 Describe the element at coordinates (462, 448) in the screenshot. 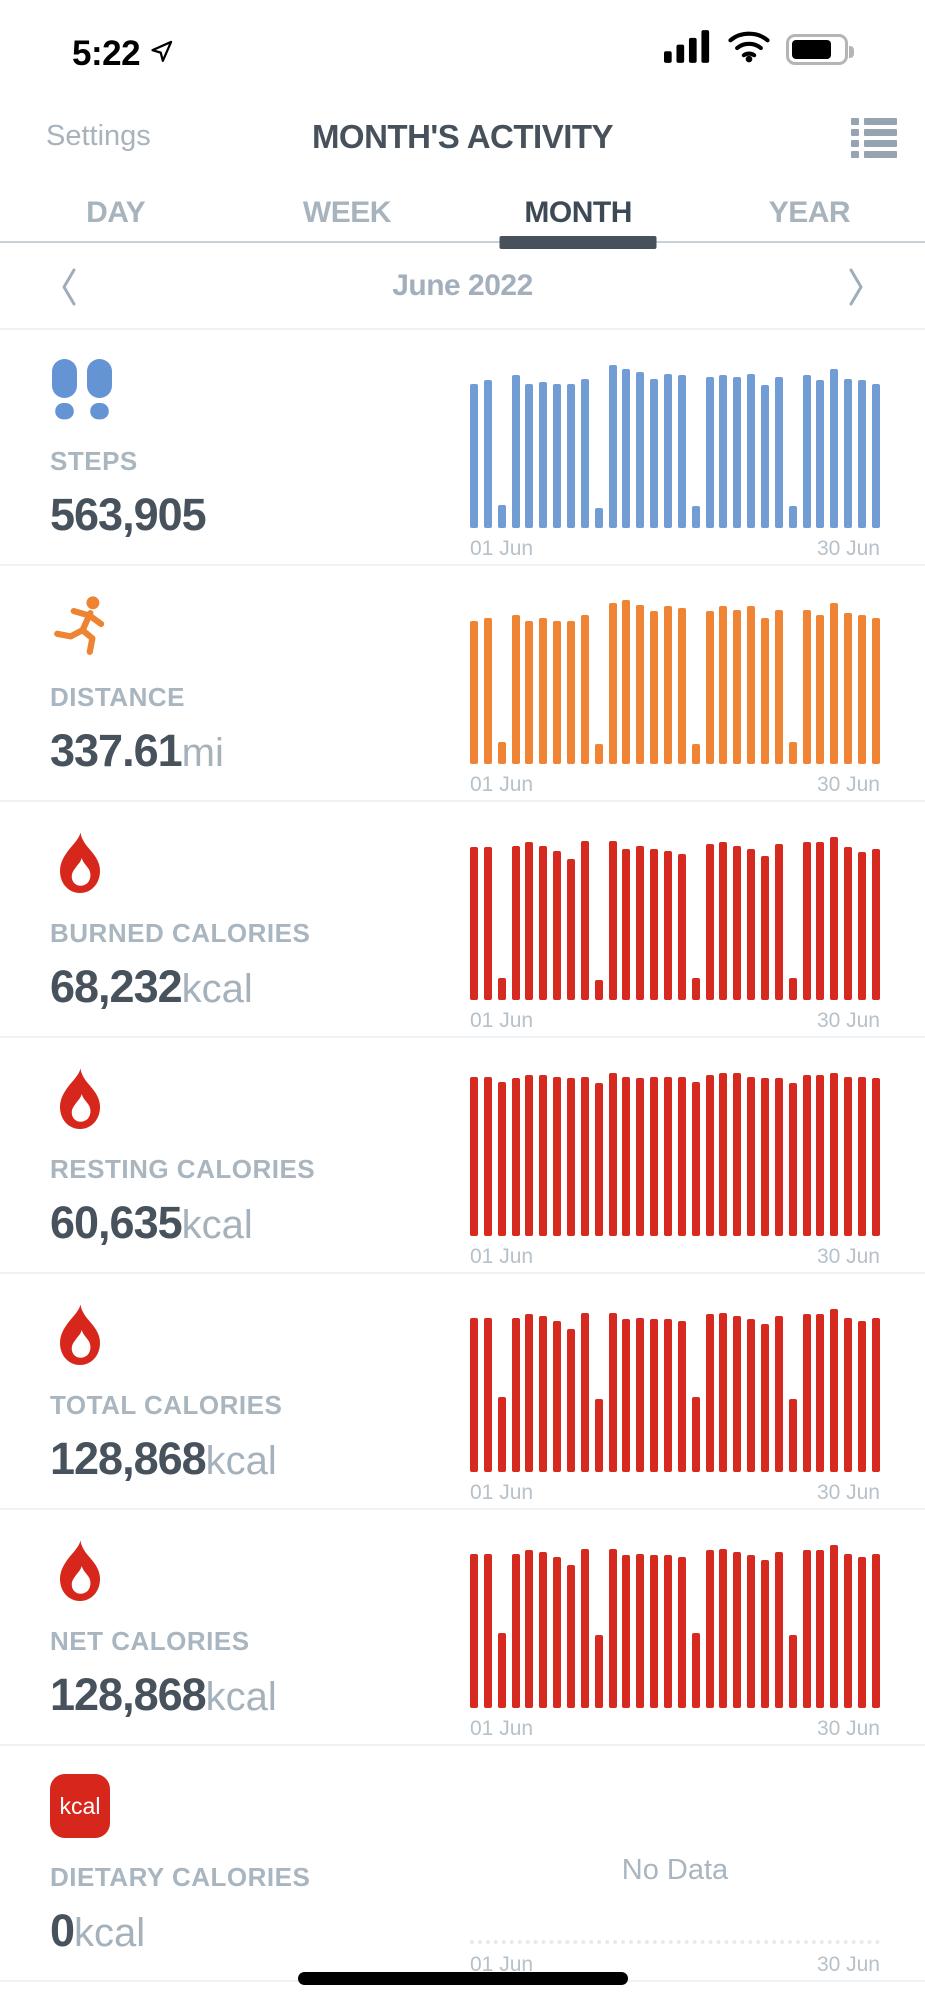

I see `section-steps: STEPS 563,905 01 Jun 30 Jun` at that location.